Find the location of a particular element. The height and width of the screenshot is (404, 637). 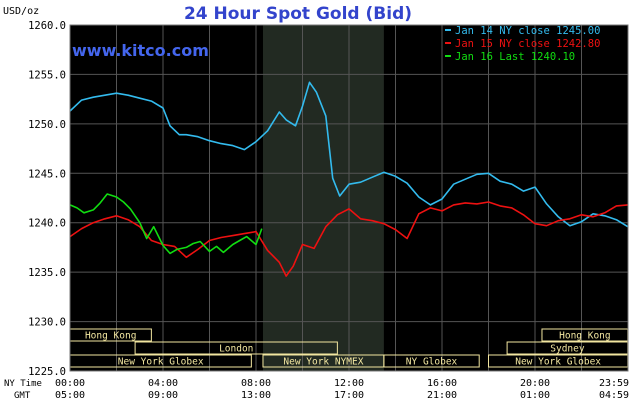

session-label: Sydney is located at coordinates (567, 349).